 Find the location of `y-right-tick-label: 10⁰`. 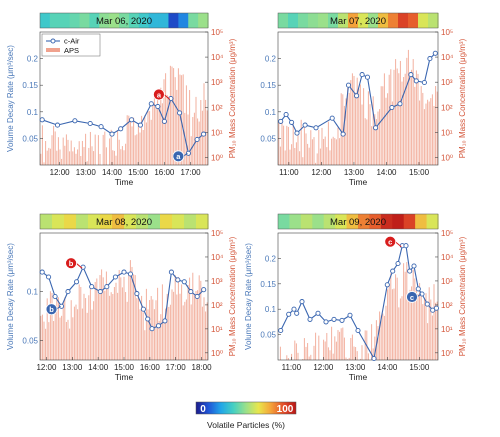

y-right-tick-label: 10⁰ is located at coordinates (217, 157).